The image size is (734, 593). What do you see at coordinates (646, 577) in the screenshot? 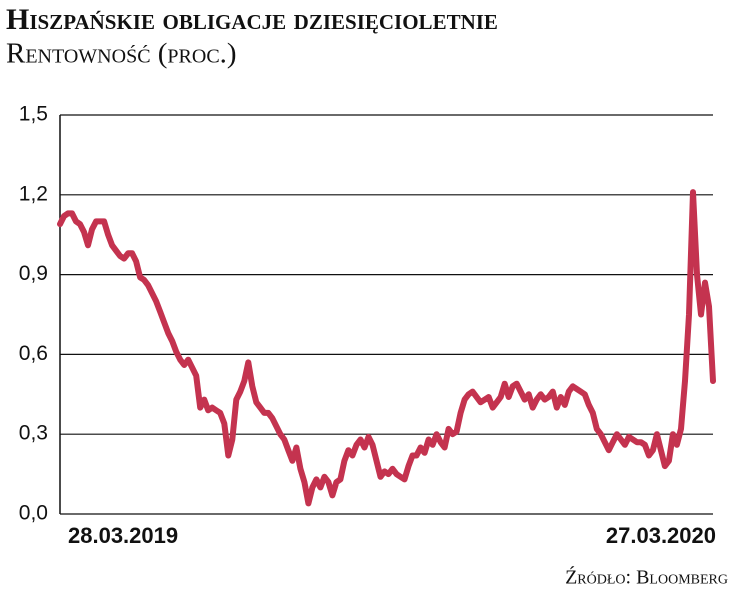
I see `source: Źródło: Bloomberg` at bounding box center [646, 577].